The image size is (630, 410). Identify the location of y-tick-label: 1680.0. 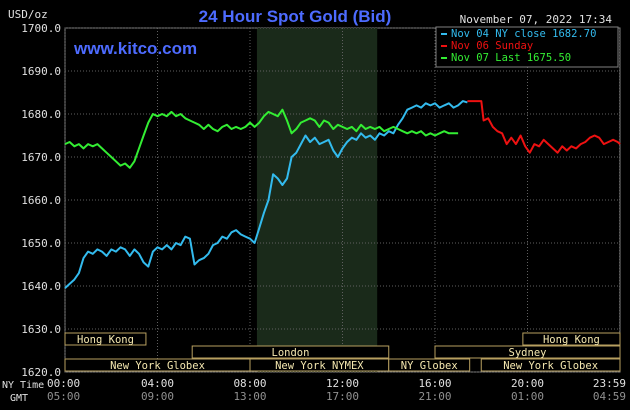
(41, 114).